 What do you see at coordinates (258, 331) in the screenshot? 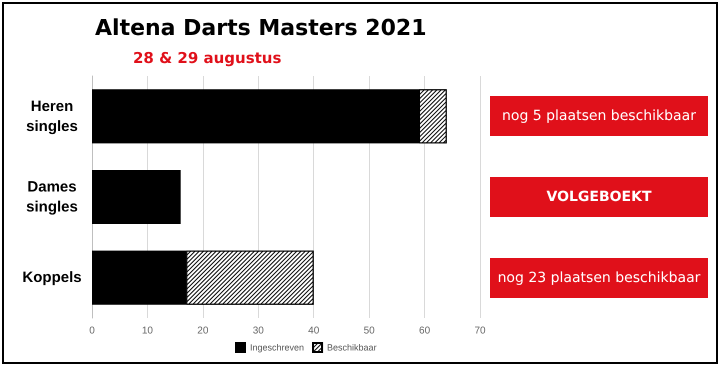
I see `x-tick-label: 30` at bounding box center [258, 331].